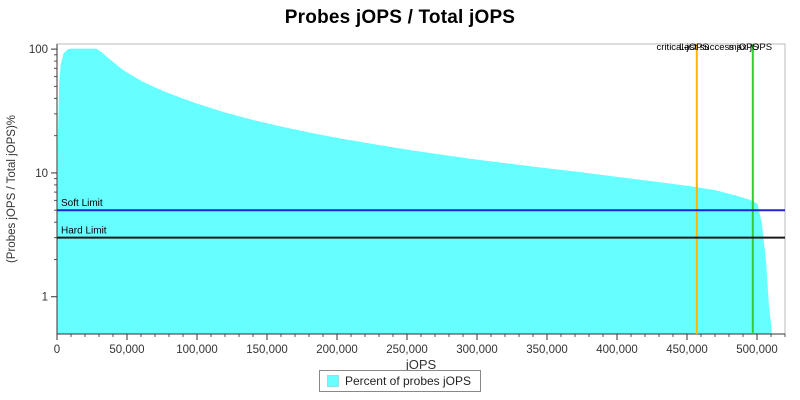 The image size is (800, 400). What do you see at coordinates (408, 381) in the screenshot?
I see `legend-label: Percent of probes jOPS` at bounding box center [408, 381].